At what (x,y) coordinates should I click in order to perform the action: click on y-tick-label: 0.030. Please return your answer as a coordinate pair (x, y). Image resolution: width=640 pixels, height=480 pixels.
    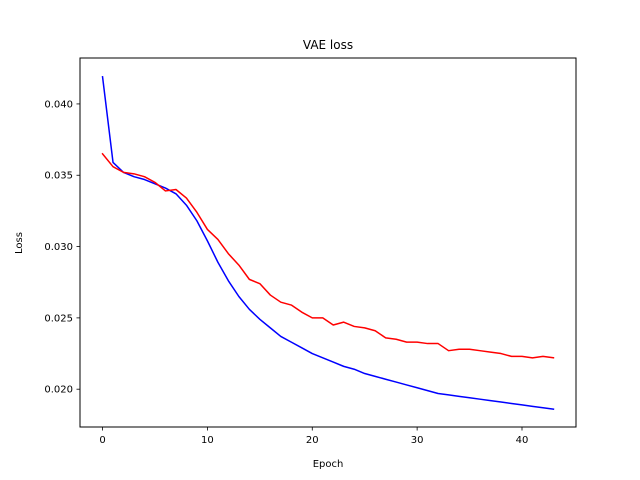
    Looking at the image, I should click on (58, 247).